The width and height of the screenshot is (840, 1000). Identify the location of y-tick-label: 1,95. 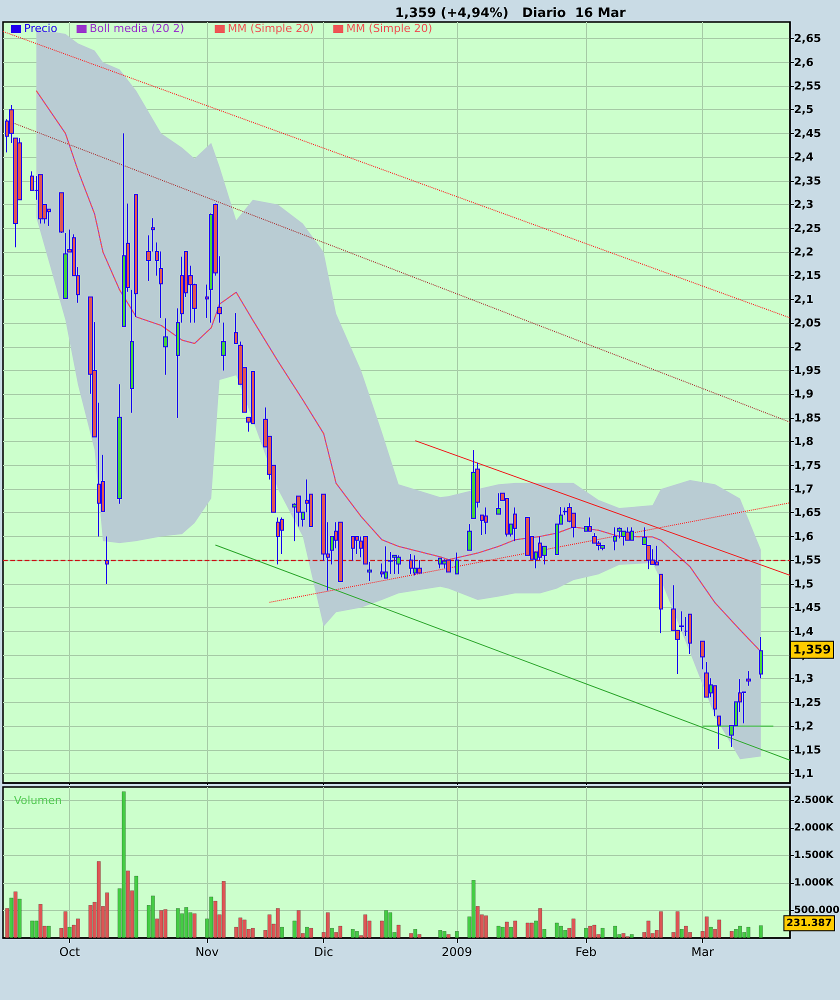
(808, 370).